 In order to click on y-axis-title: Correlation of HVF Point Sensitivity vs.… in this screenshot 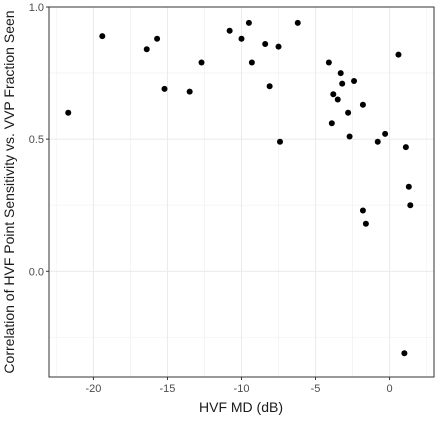, I will do `click(9, 191)`.